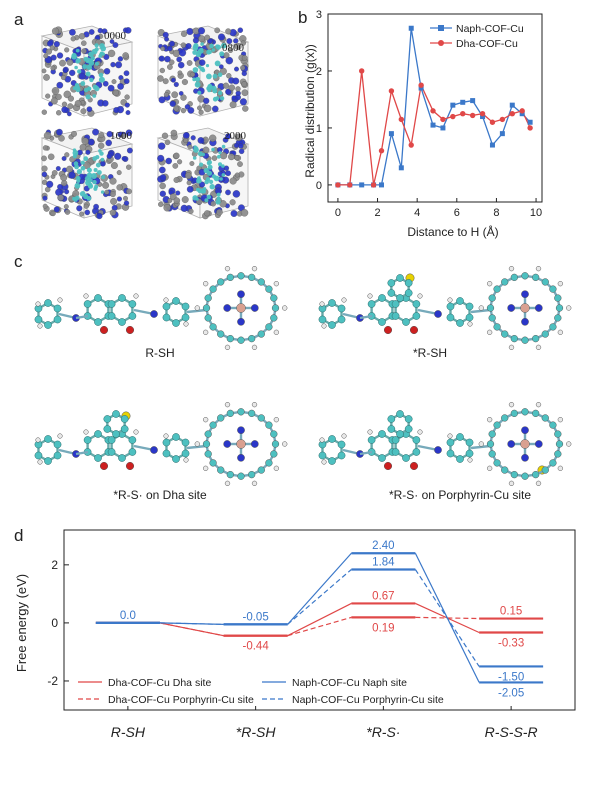 This screenshot has width=590, height=789. I want to click on energy-value-label: 2.40, so click(383, 546).